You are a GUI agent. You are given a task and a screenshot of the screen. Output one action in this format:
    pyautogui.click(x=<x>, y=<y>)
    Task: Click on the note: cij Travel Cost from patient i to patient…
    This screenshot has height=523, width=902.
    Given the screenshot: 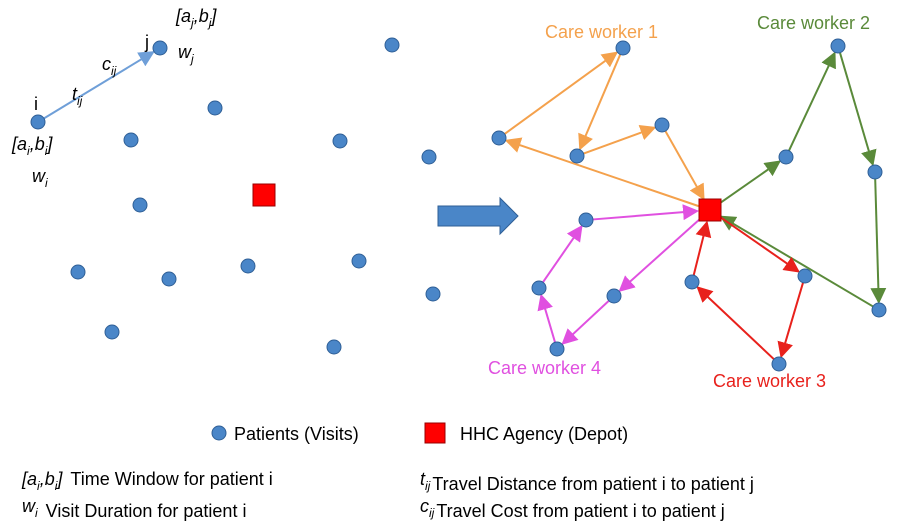 What is the action you would take?
    pyautogui.click(x=572, y=508)
    